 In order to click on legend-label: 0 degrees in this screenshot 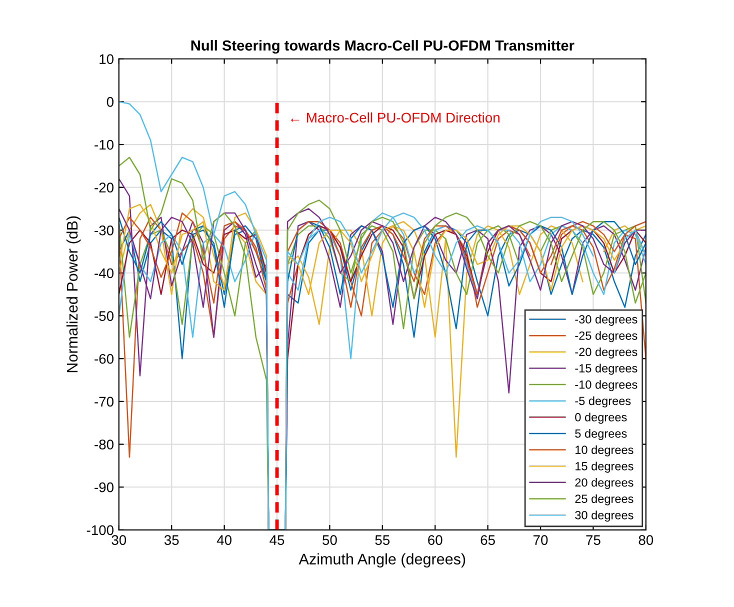, I will do `click(601, 418)`.